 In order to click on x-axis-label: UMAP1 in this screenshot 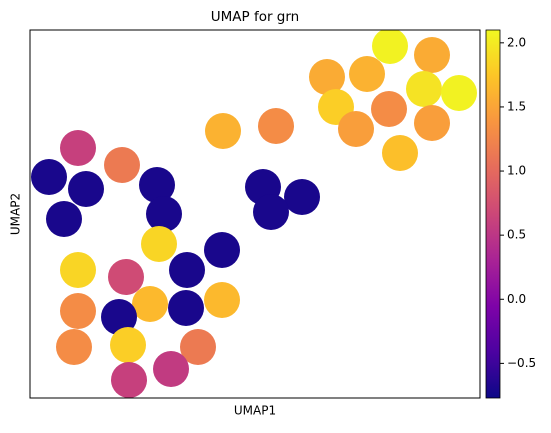, I will do `click(255, 411)`.